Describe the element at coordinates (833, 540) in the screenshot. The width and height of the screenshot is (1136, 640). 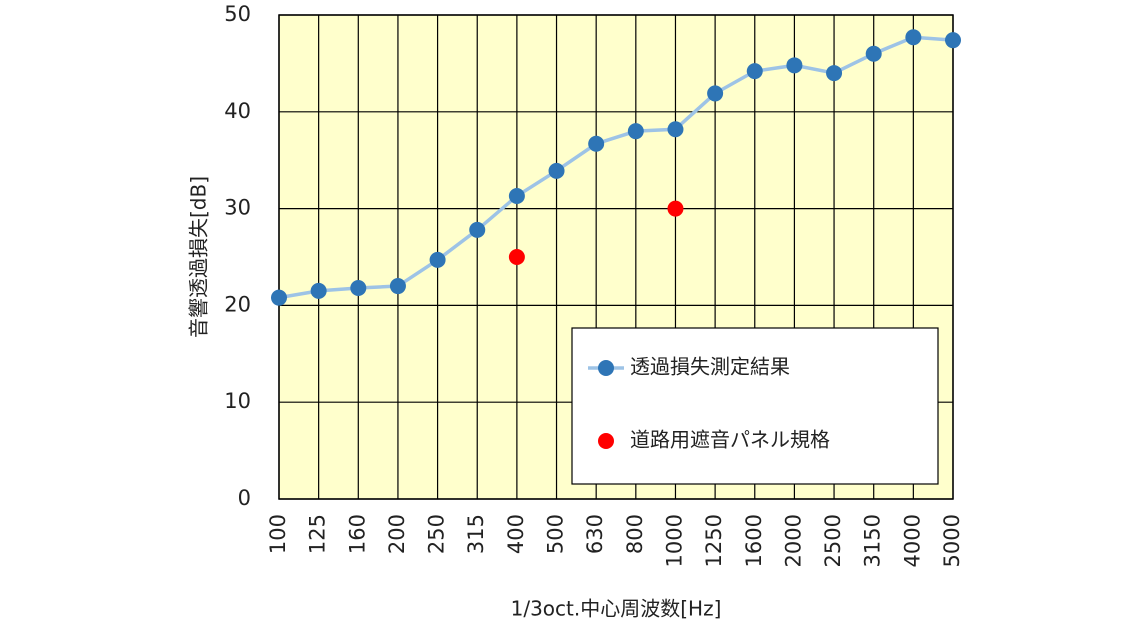
I see `x-tick-label: 2500` at that location.